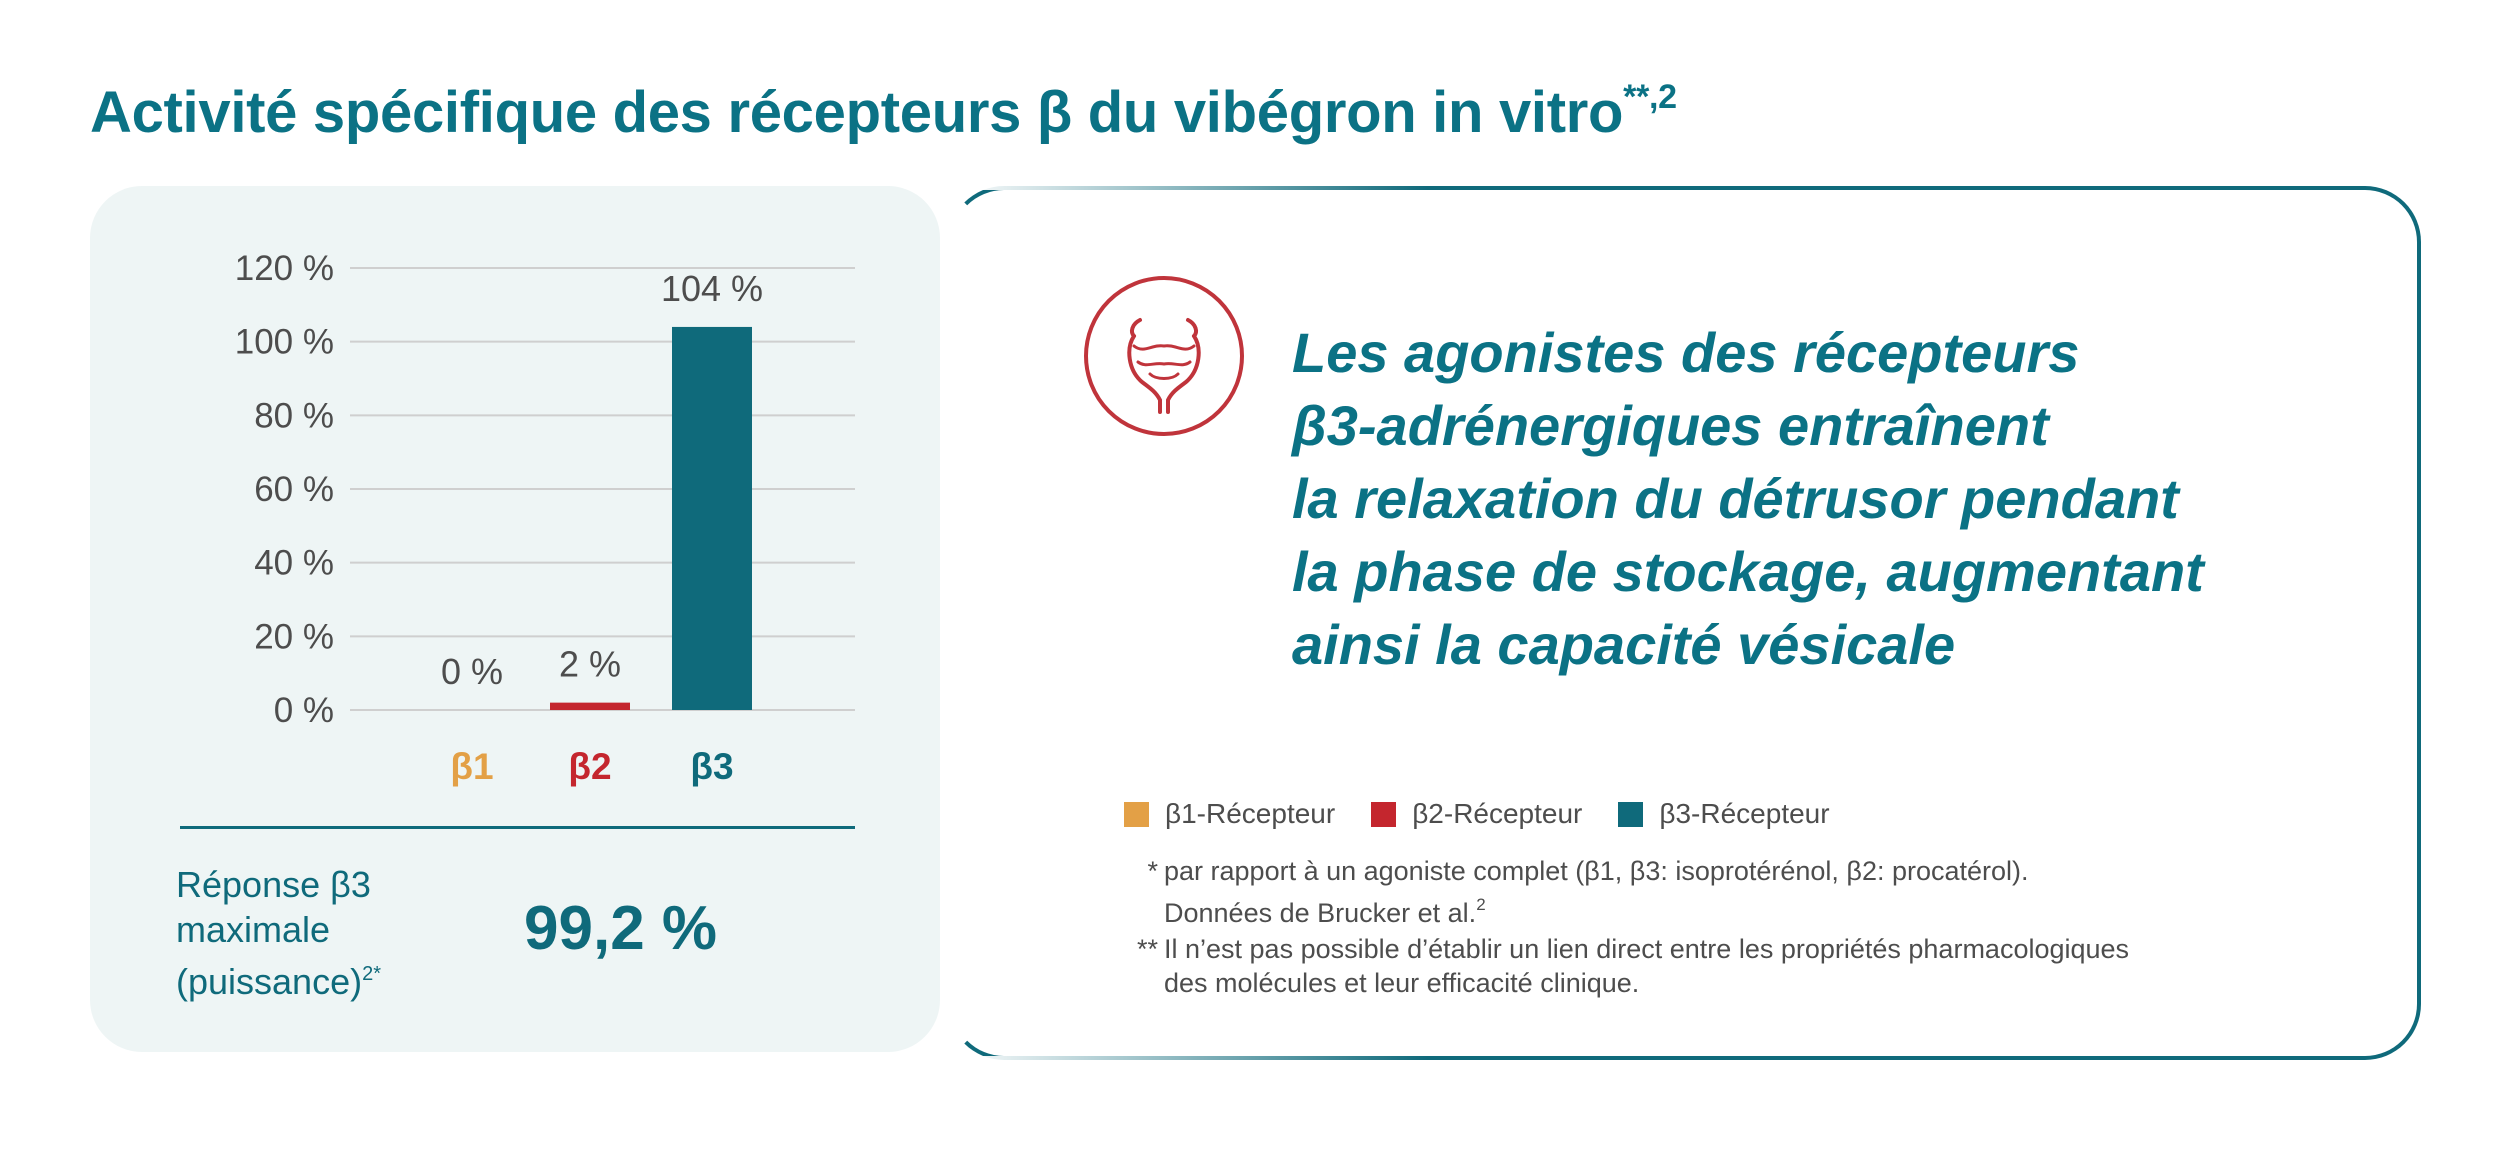  Describe the element at coordinates (273, 884) in the screenshot. I see `max-response-label-line-1: Réponse β3` at that location.